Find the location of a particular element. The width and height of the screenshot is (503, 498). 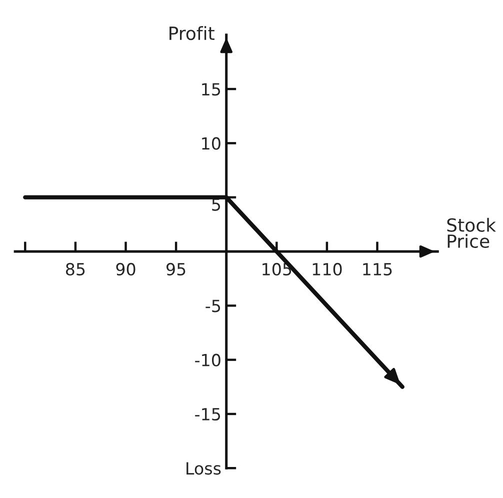

x-tick-label: 110 is located at coordinates (327, 269).